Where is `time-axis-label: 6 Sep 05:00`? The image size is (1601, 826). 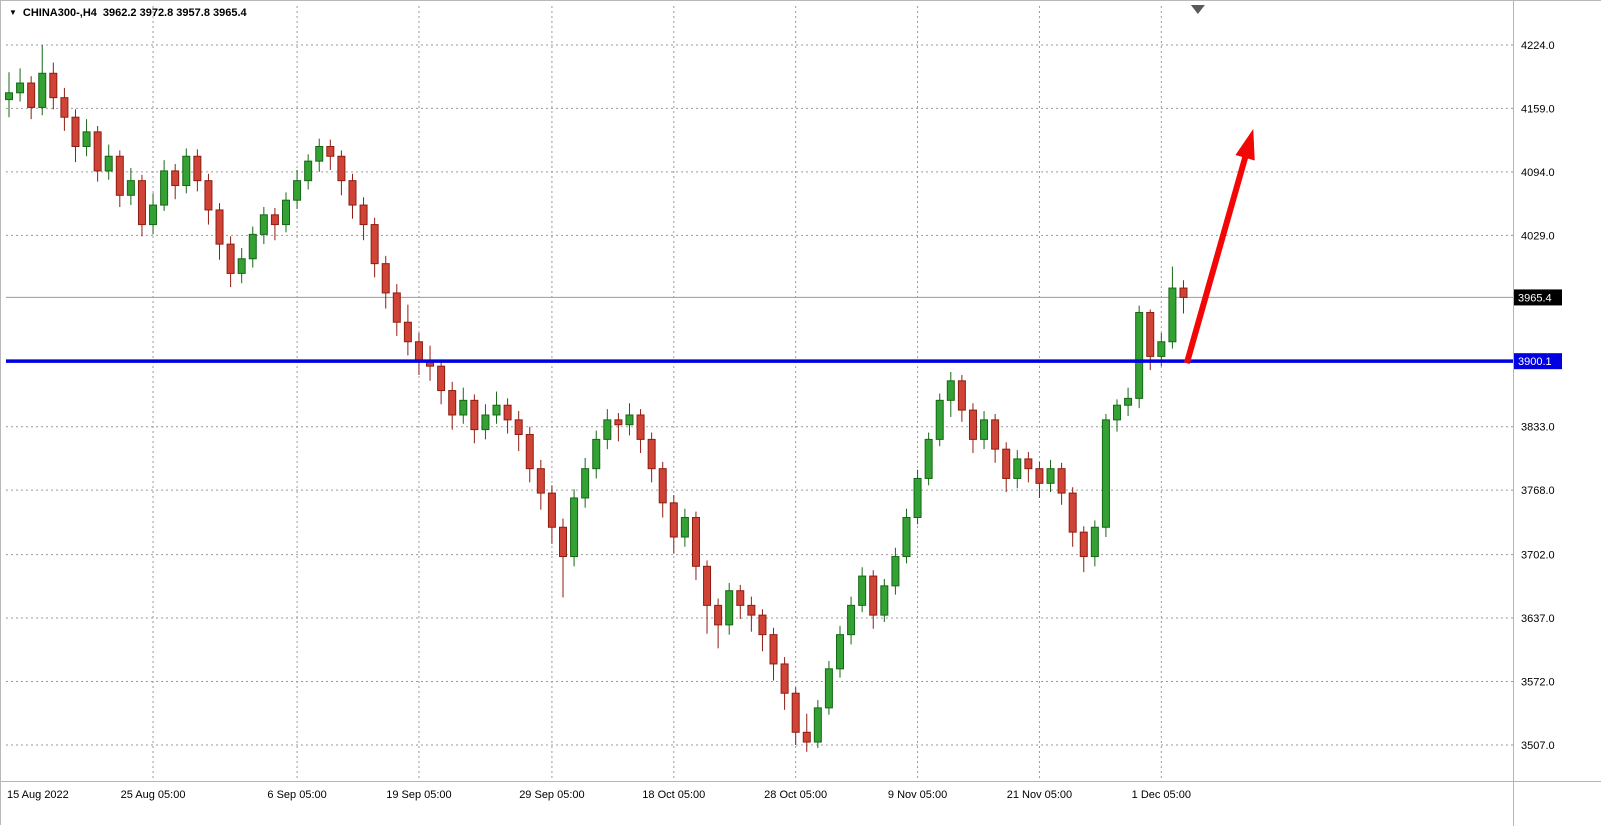 time-axis-label: 6 Sep 05:00 is located at coordinates (296, 795).